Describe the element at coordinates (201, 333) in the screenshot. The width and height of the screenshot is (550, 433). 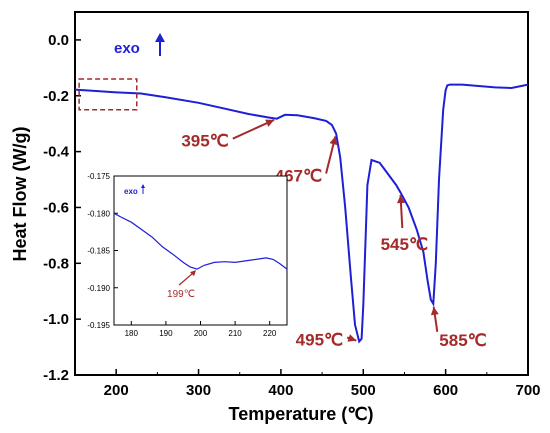
I see `inset-x-tick-label: 200` at that location.